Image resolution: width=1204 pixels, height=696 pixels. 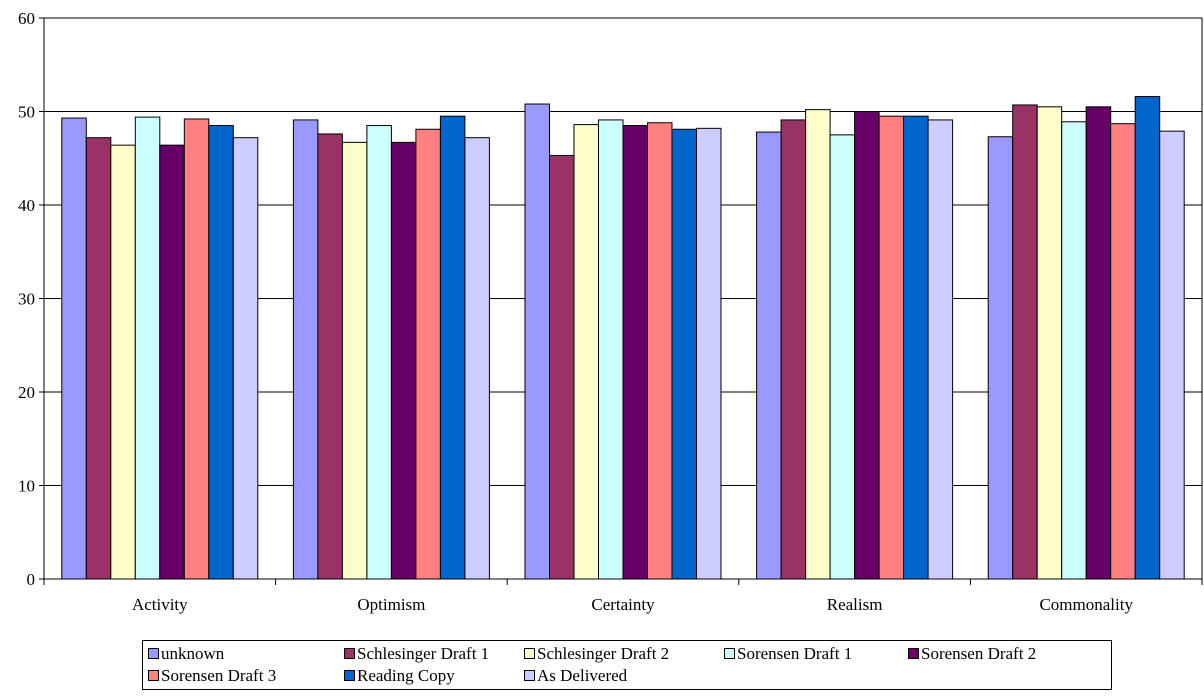 What do you see at coordinates (391, 604) in the screenshot?
I see `x-category-label: Optimism` at bounding box center [391, 604].